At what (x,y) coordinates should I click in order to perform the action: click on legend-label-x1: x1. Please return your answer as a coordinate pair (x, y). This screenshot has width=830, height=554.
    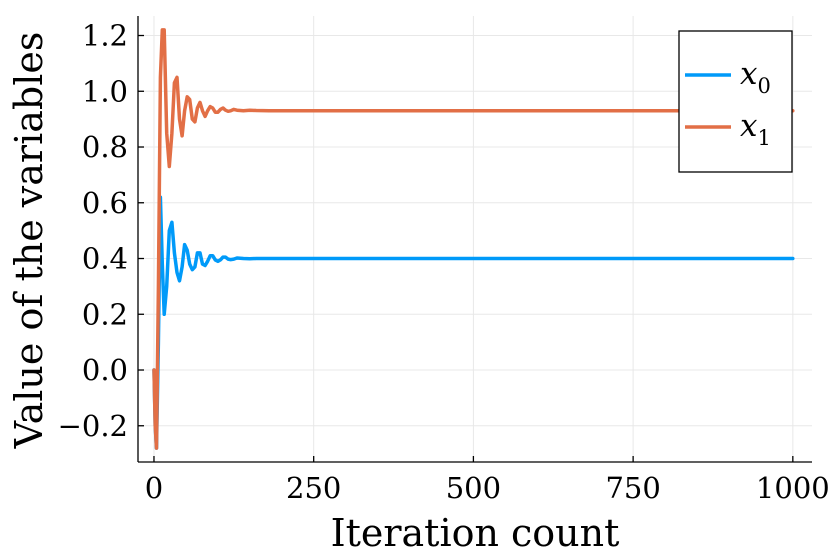
    Looking at the image, I should click on (755, 129).